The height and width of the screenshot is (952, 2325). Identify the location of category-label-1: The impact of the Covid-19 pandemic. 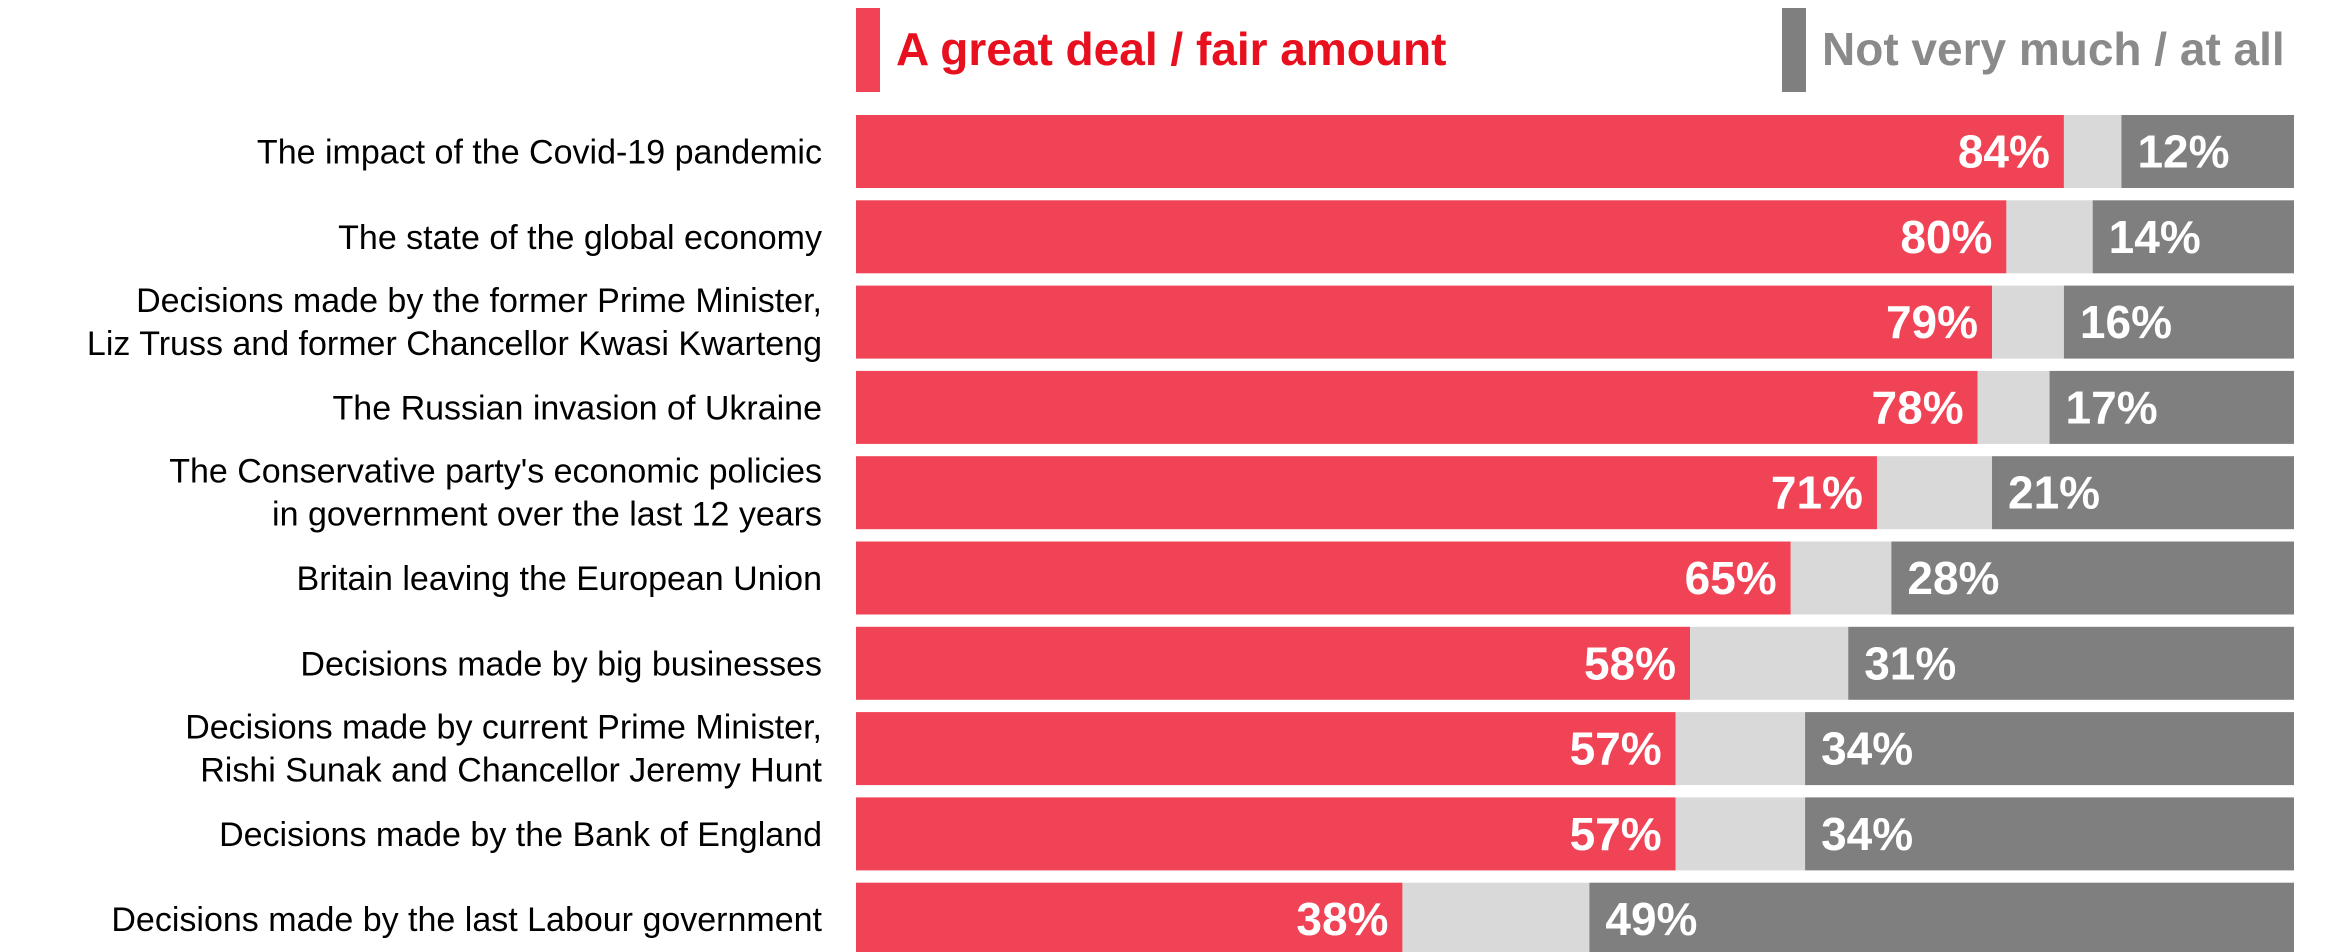
(539, 153).